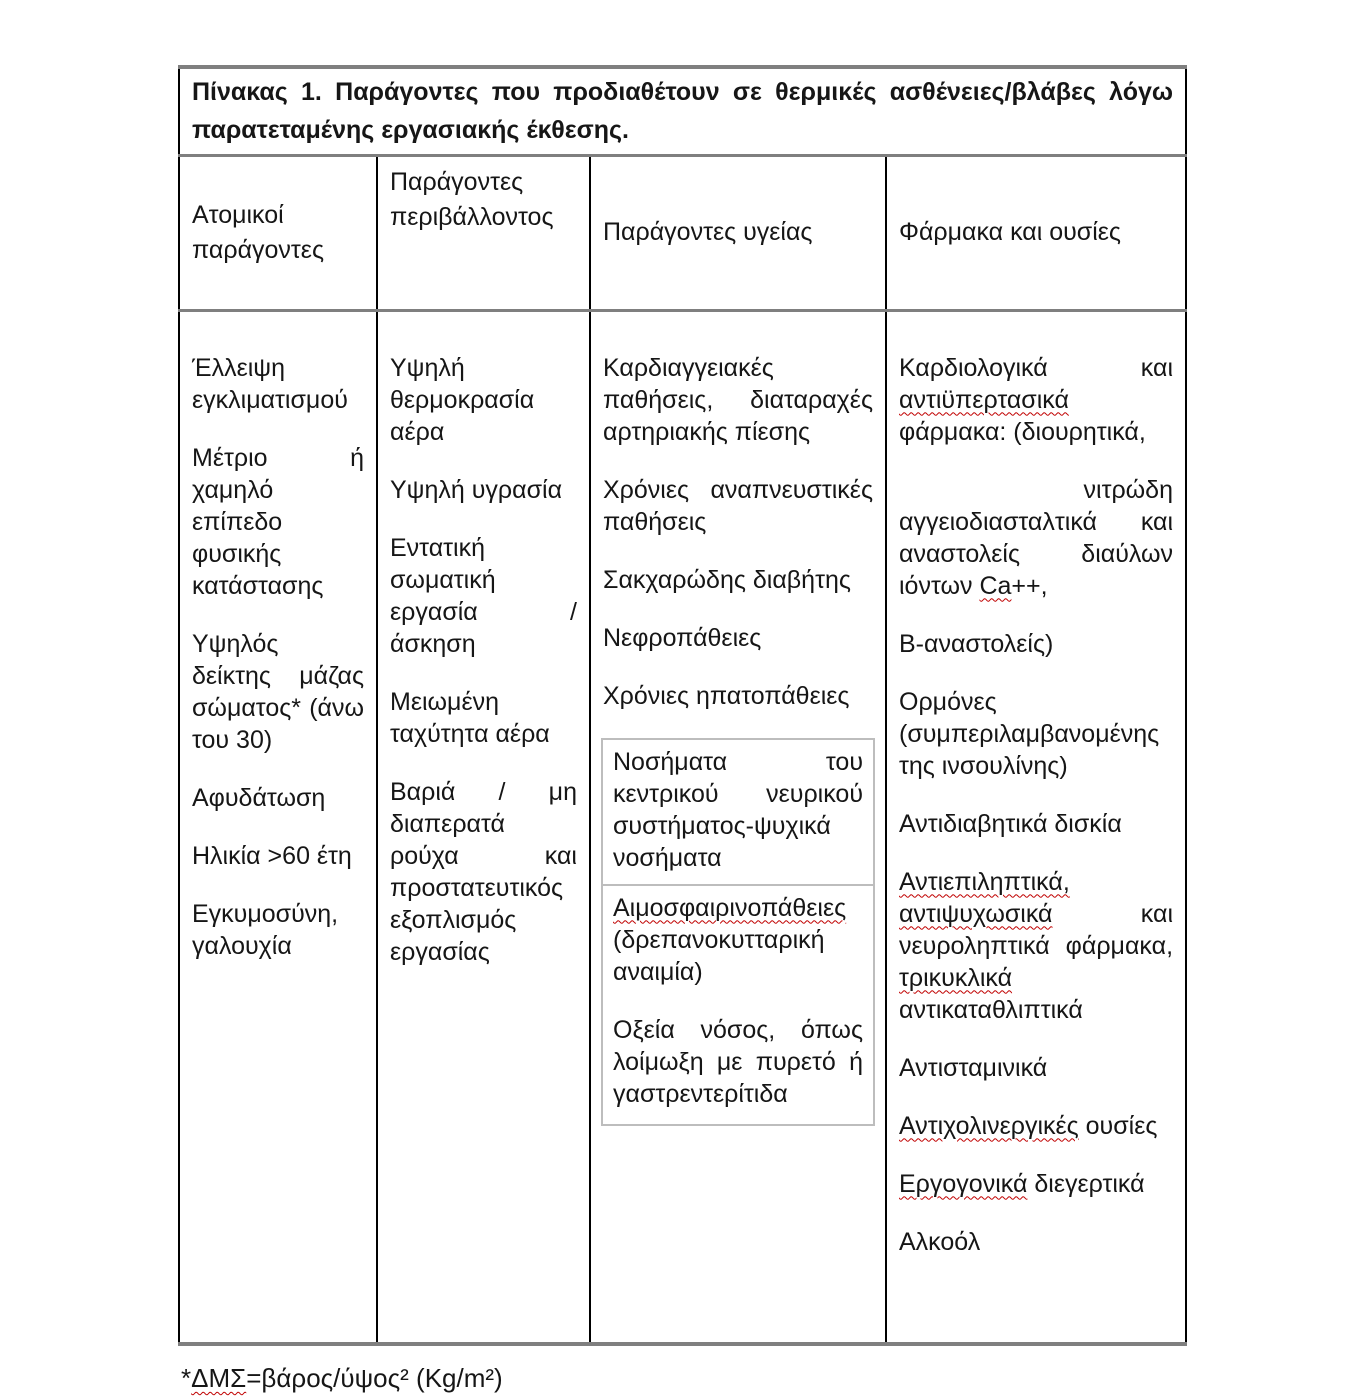 The image size is (1360, 1396). I want to click on text-segment: διεγερτικά, so click(1086, 1183).